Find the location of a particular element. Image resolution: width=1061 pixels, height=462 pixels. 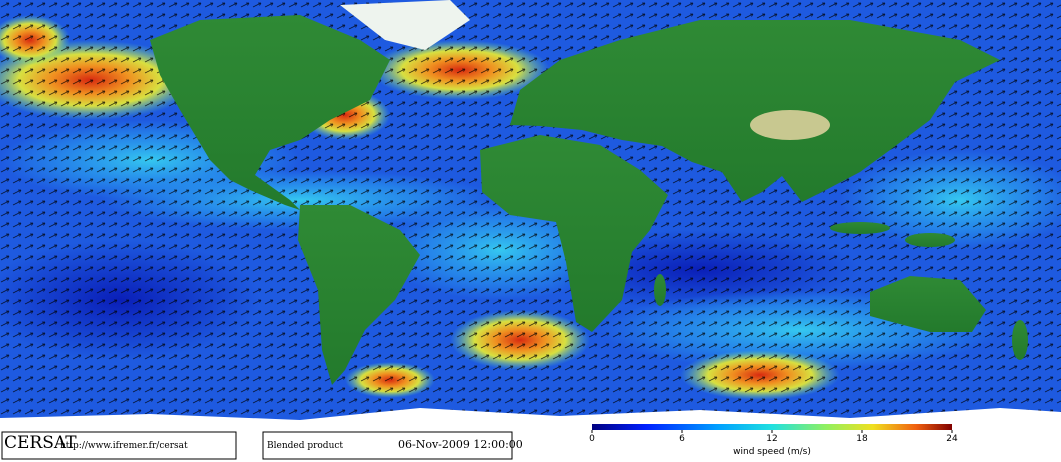

product: Blended product is located at coordinates (305, 446).